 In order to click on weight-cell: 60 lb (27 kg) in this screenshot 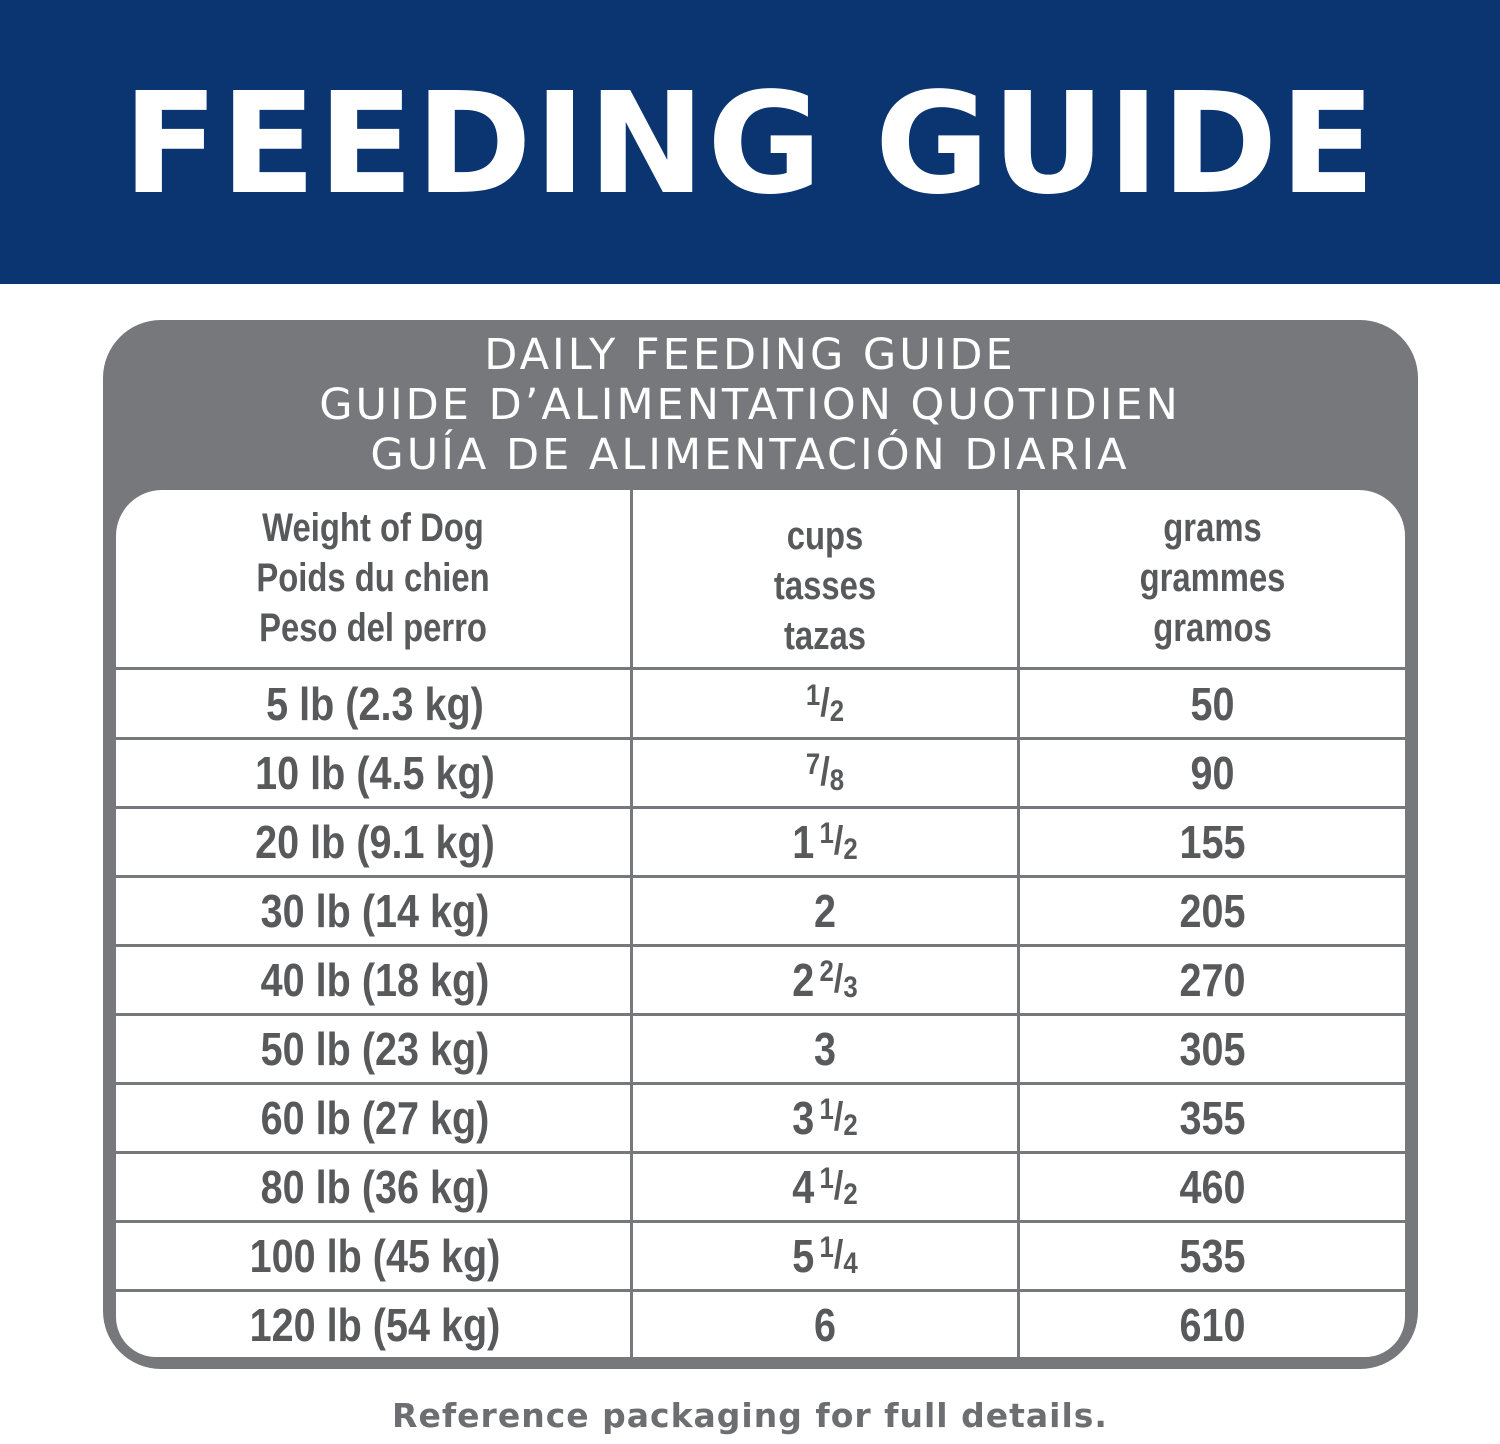, I will do `click(375, 1117)`.